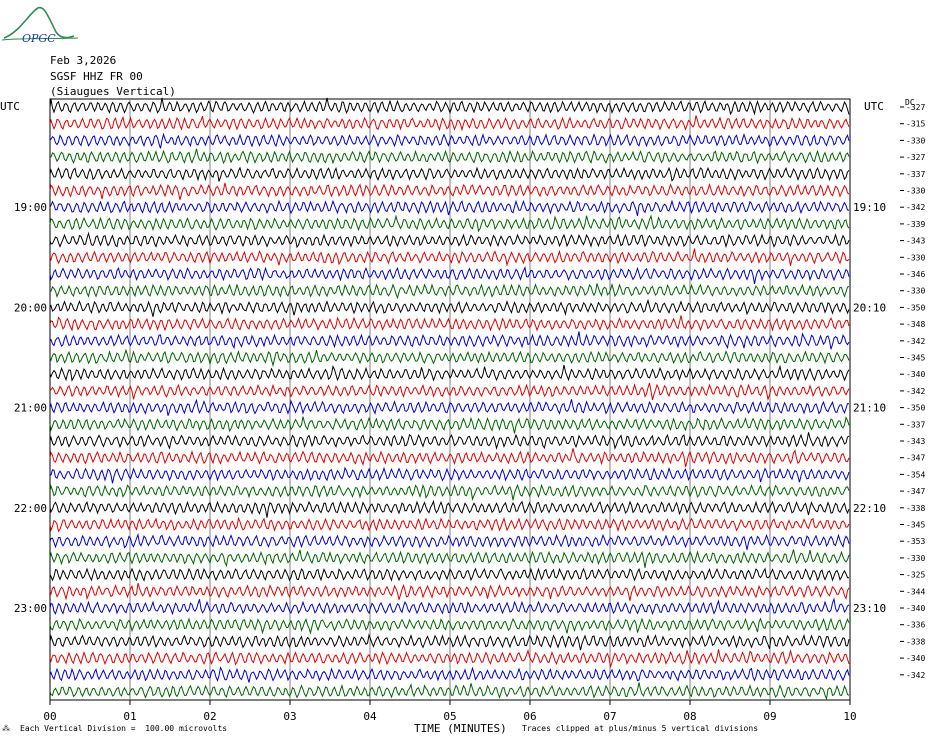  What do you see at coordinates (869, 408) in the screenshot?
I see `right-time-labels: 19:10 20:10 21:10 22:10 23:10` at bounding box center [869, 408].